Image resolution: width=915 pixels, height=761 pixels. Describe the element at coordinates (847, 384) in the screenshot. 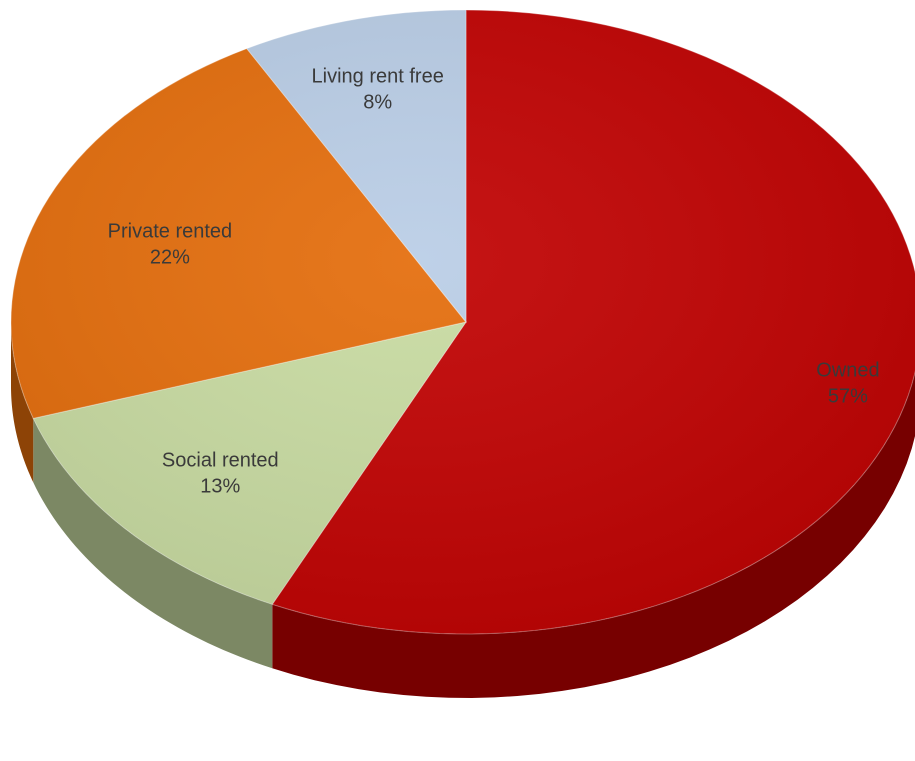

I see `data-label-owned: Owned 57%` at that location.